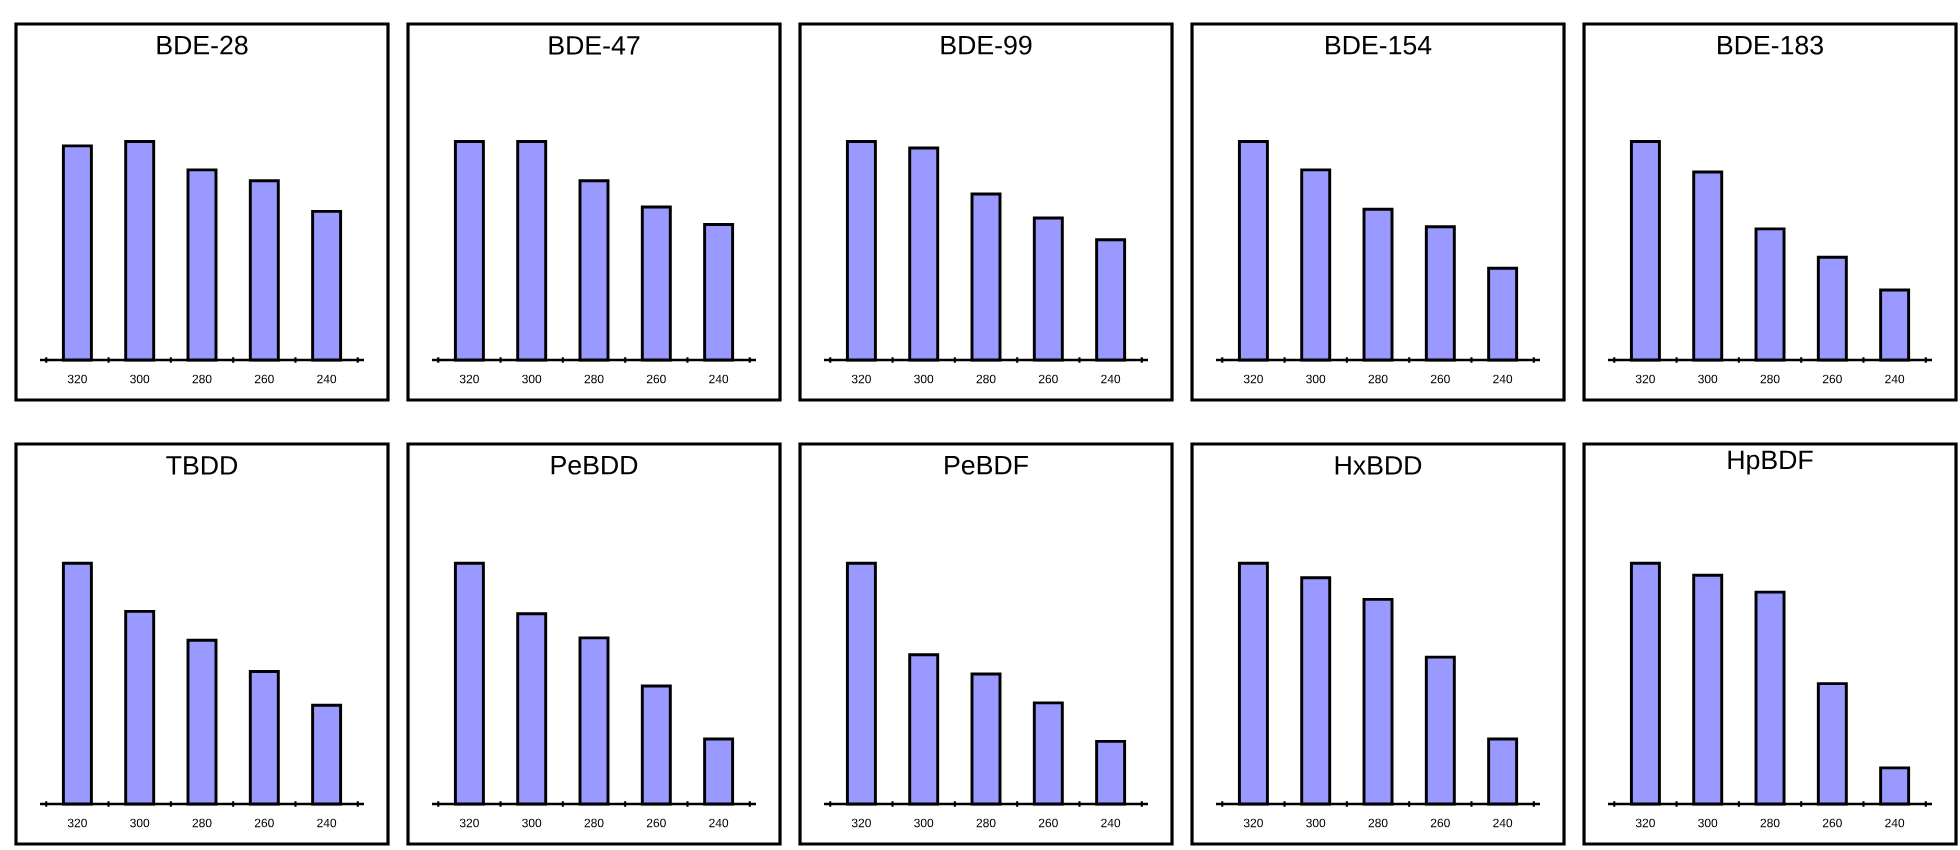 The width and height of the screenshot is (1960, 850). I want to click on chart-title: BDE-183, so click(1770, 45).